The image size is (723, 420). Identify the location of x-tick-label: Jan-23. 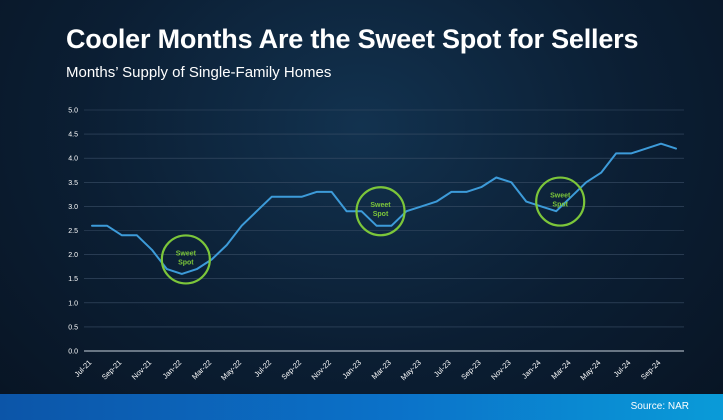
(351, 369).